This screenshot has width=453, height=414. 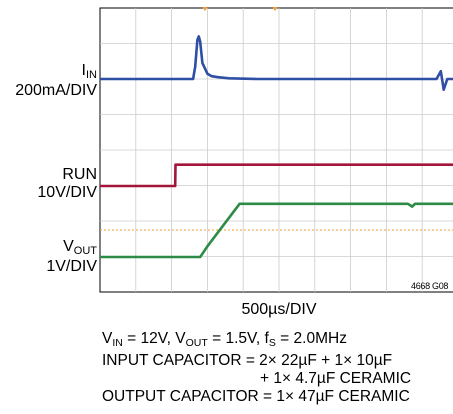 What do you see at coordinates (224, 339) in the screenshot?
I see `note-line-1: VIN = 12V, VOUT = 1.5V, fS = 2.0MHz` at bounding box center [224, 339].